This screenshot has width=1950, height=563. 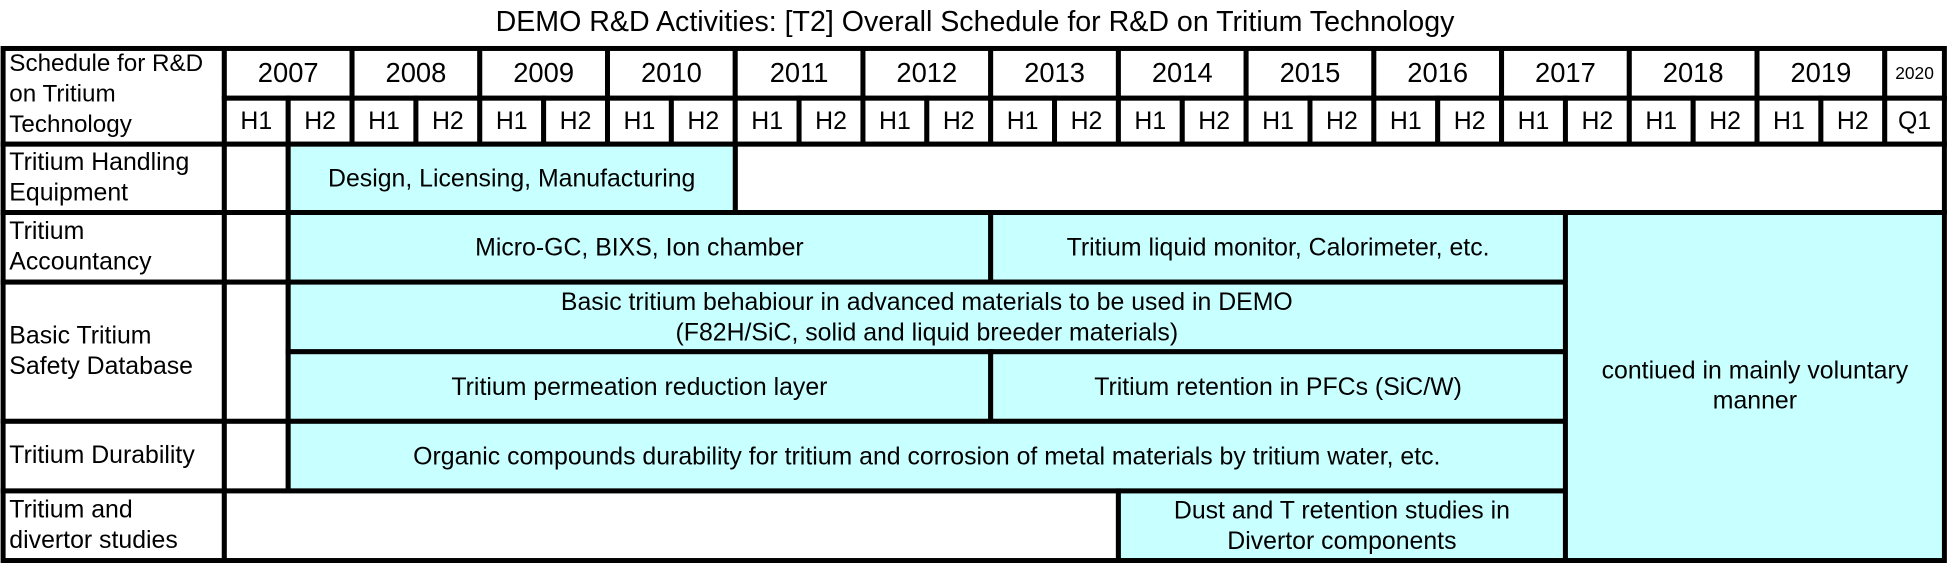 What do you see at coordinates (70, 125) in the screenshot?
I see `text-line: Technology` at bounding box center [70, 125].